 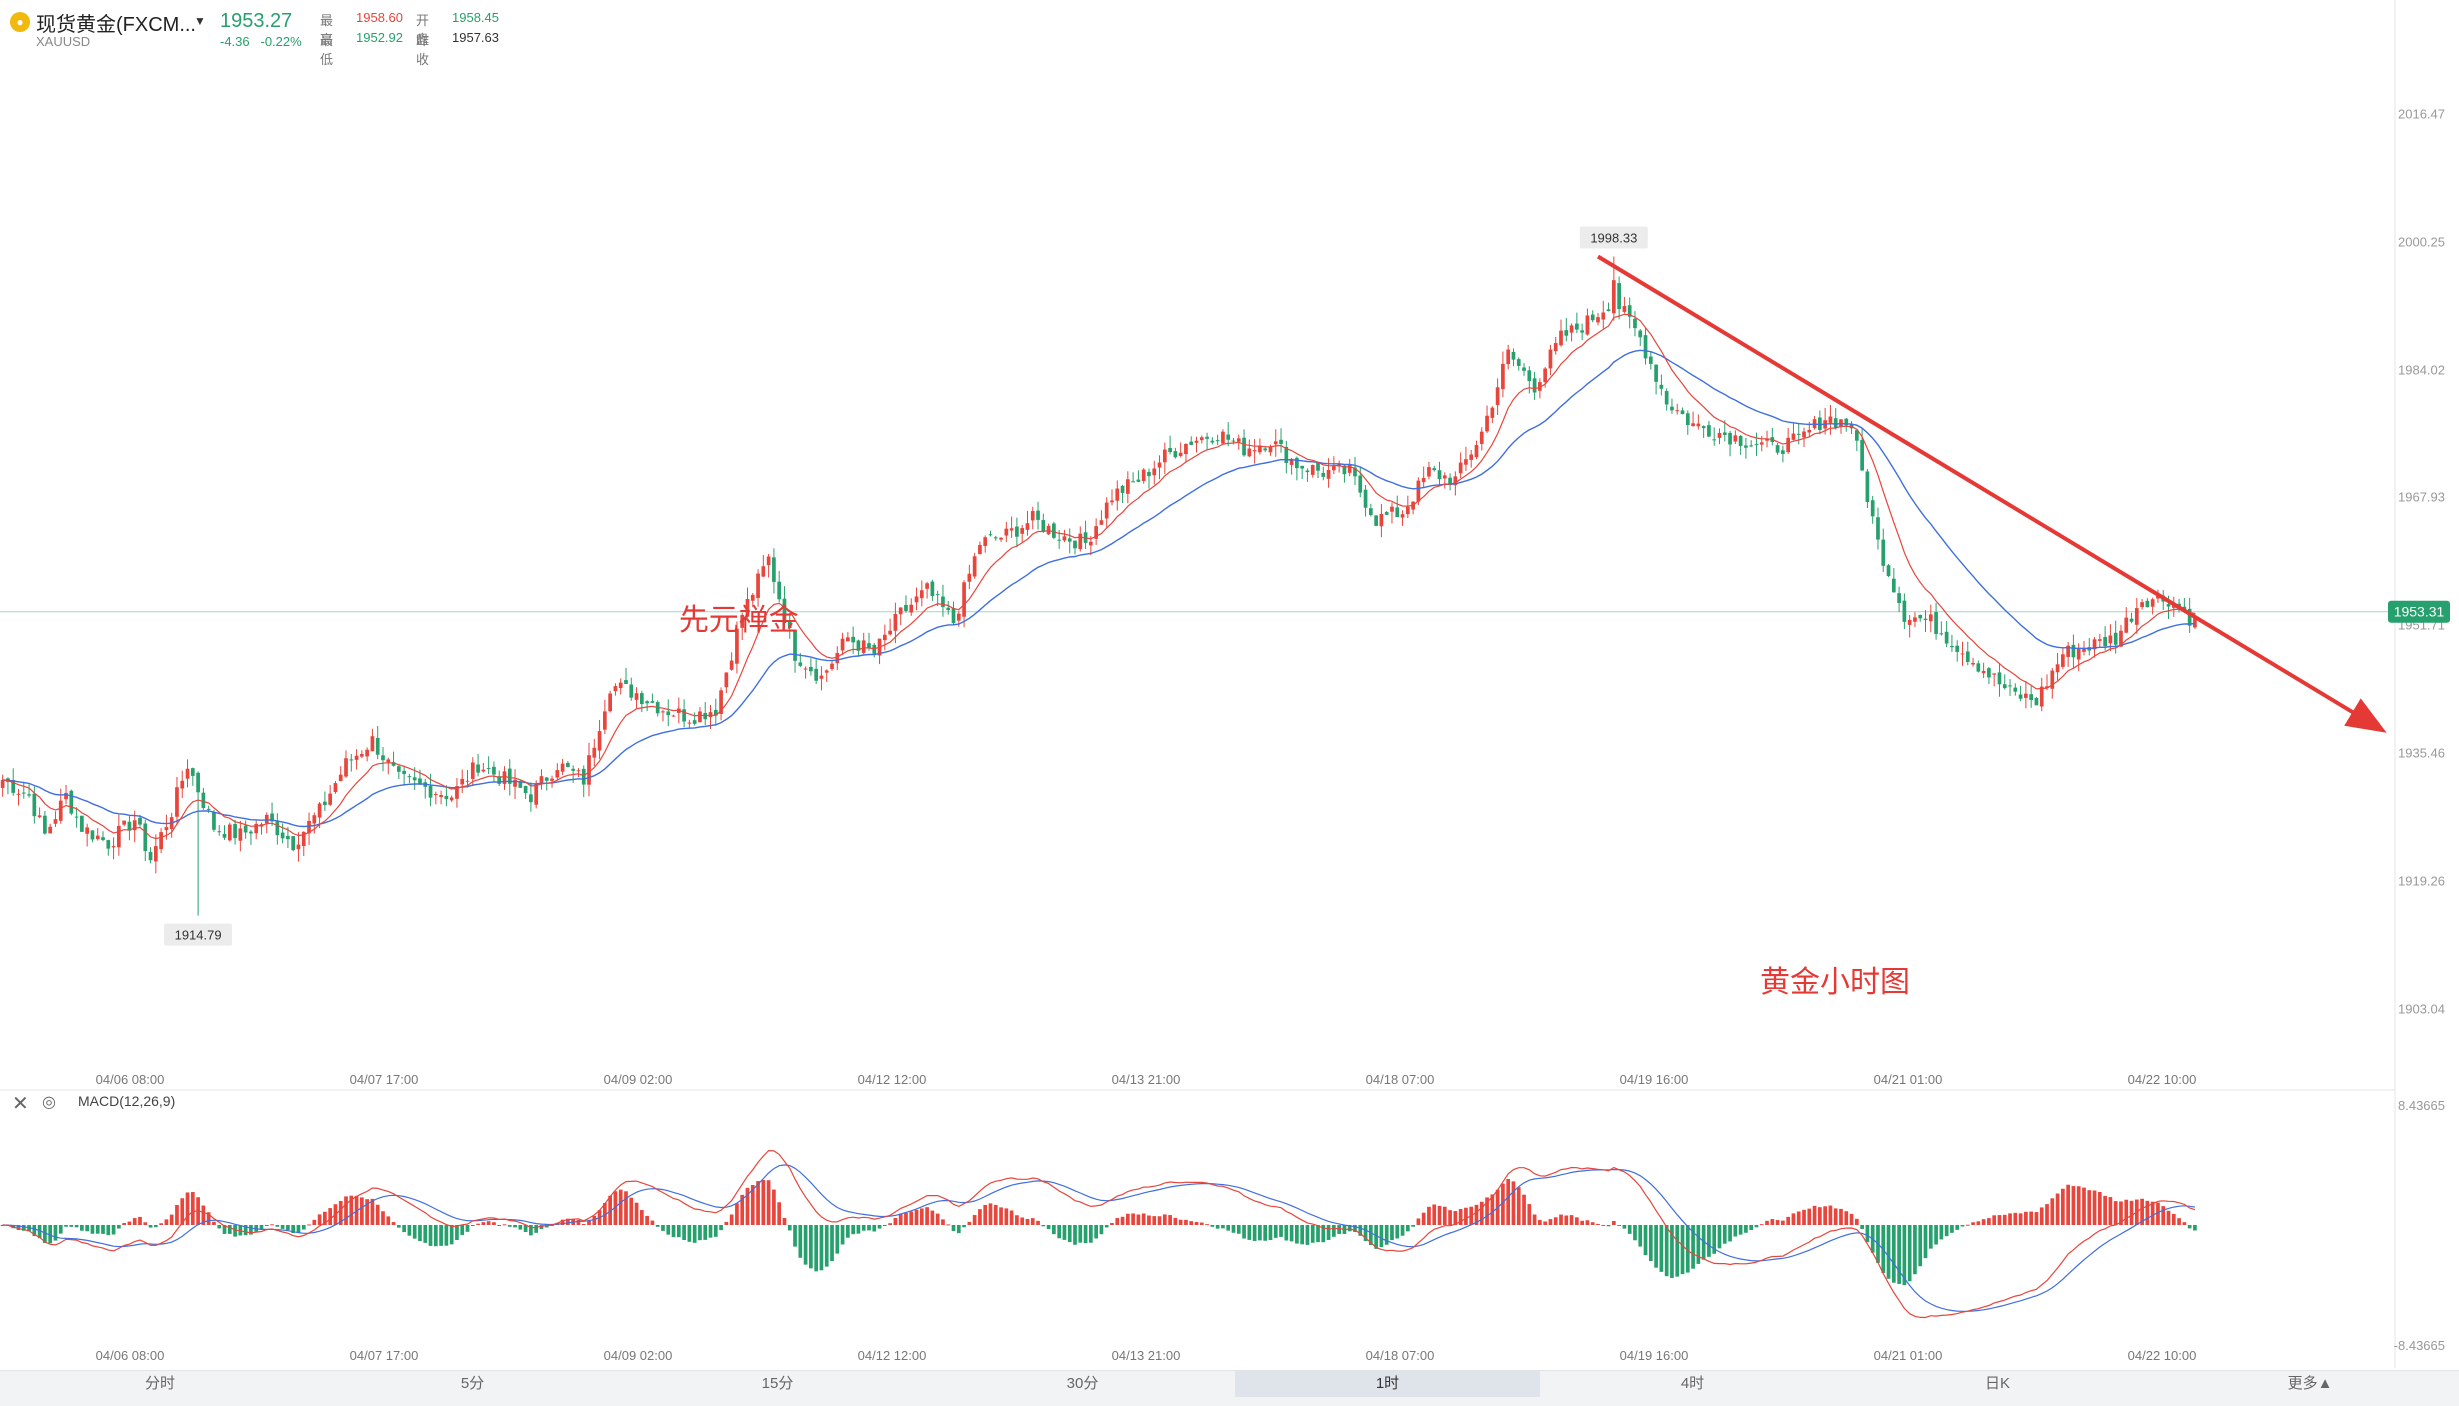 I want to click on time-axis-tick: 04/09 02:00, so click(x=638, y=1079).